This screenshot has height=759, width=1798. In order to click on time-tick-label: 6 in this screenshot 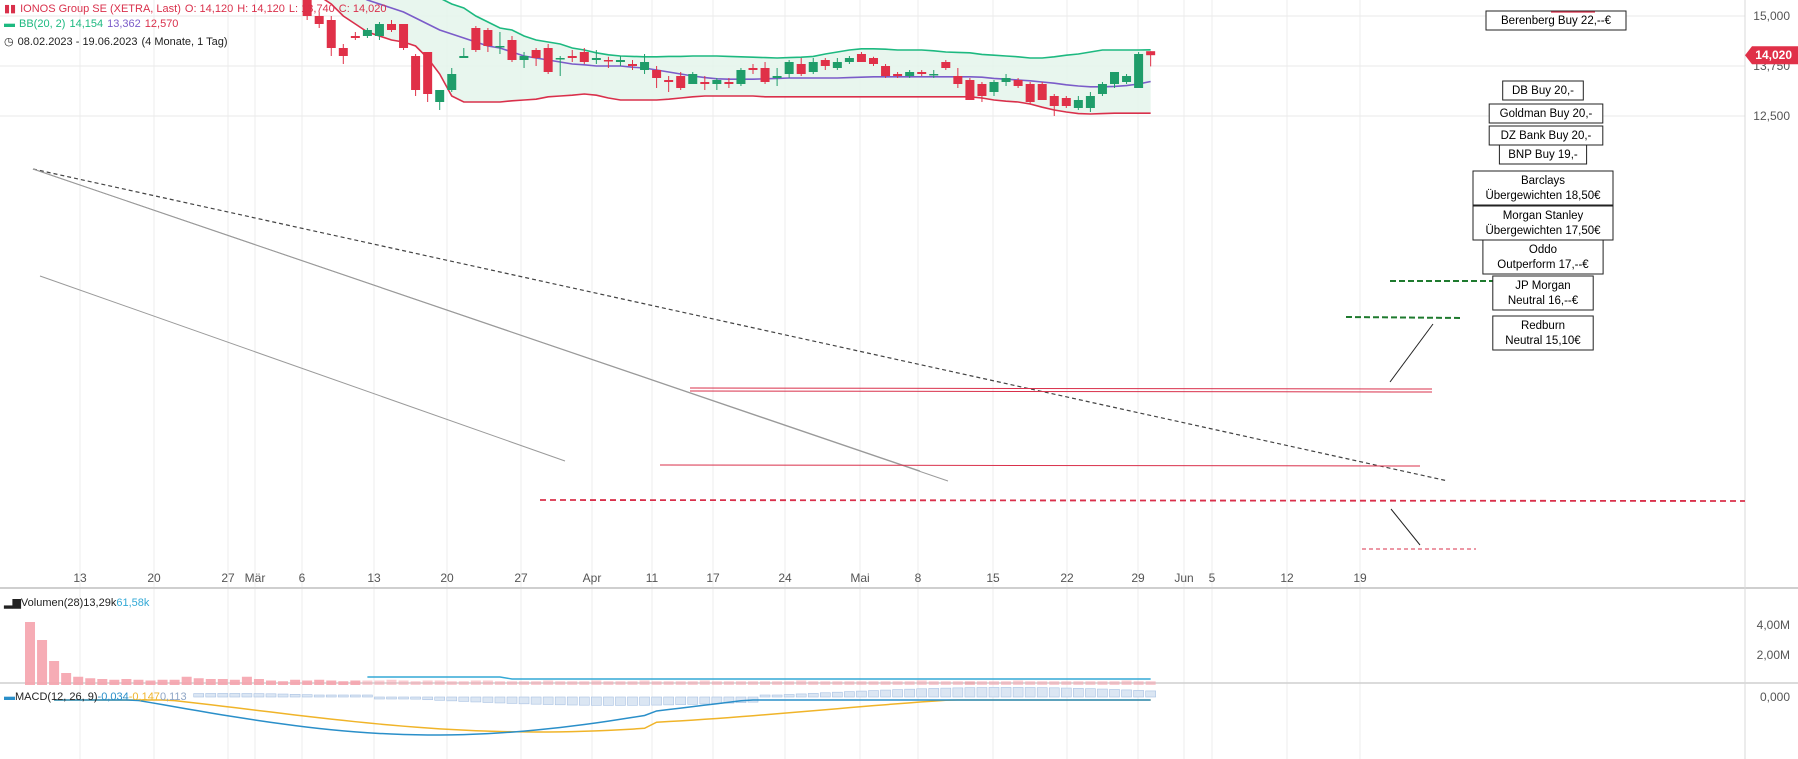, I will do `click(302, 578)`.